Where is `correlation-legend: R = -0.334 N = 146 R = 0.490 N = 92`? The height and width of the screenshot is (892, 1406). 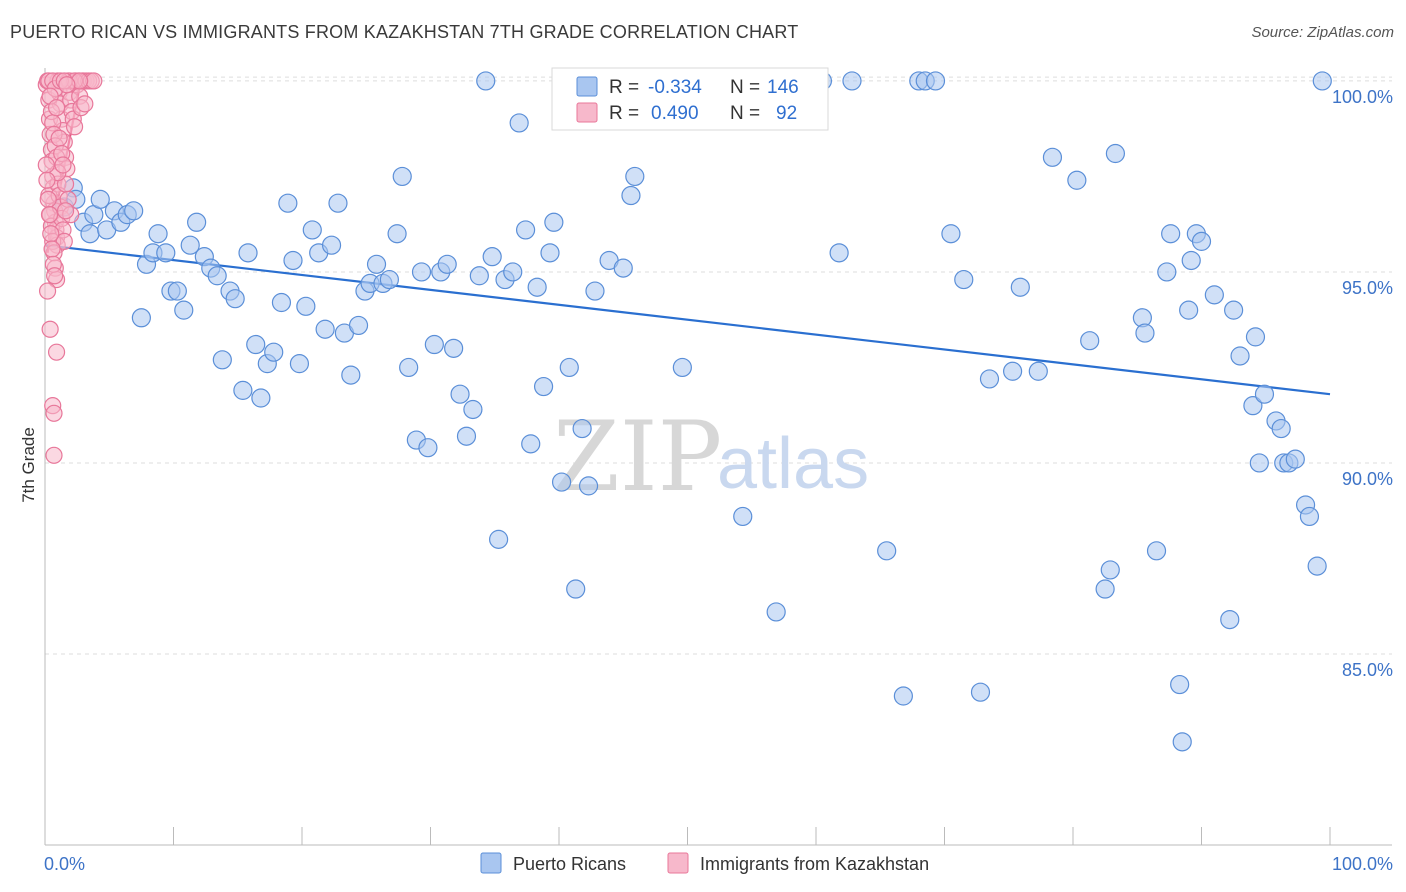 correlation-legend: R = -0.334 N = 146 R = 0.490 N = 92 is located at coordinates (690, 99).